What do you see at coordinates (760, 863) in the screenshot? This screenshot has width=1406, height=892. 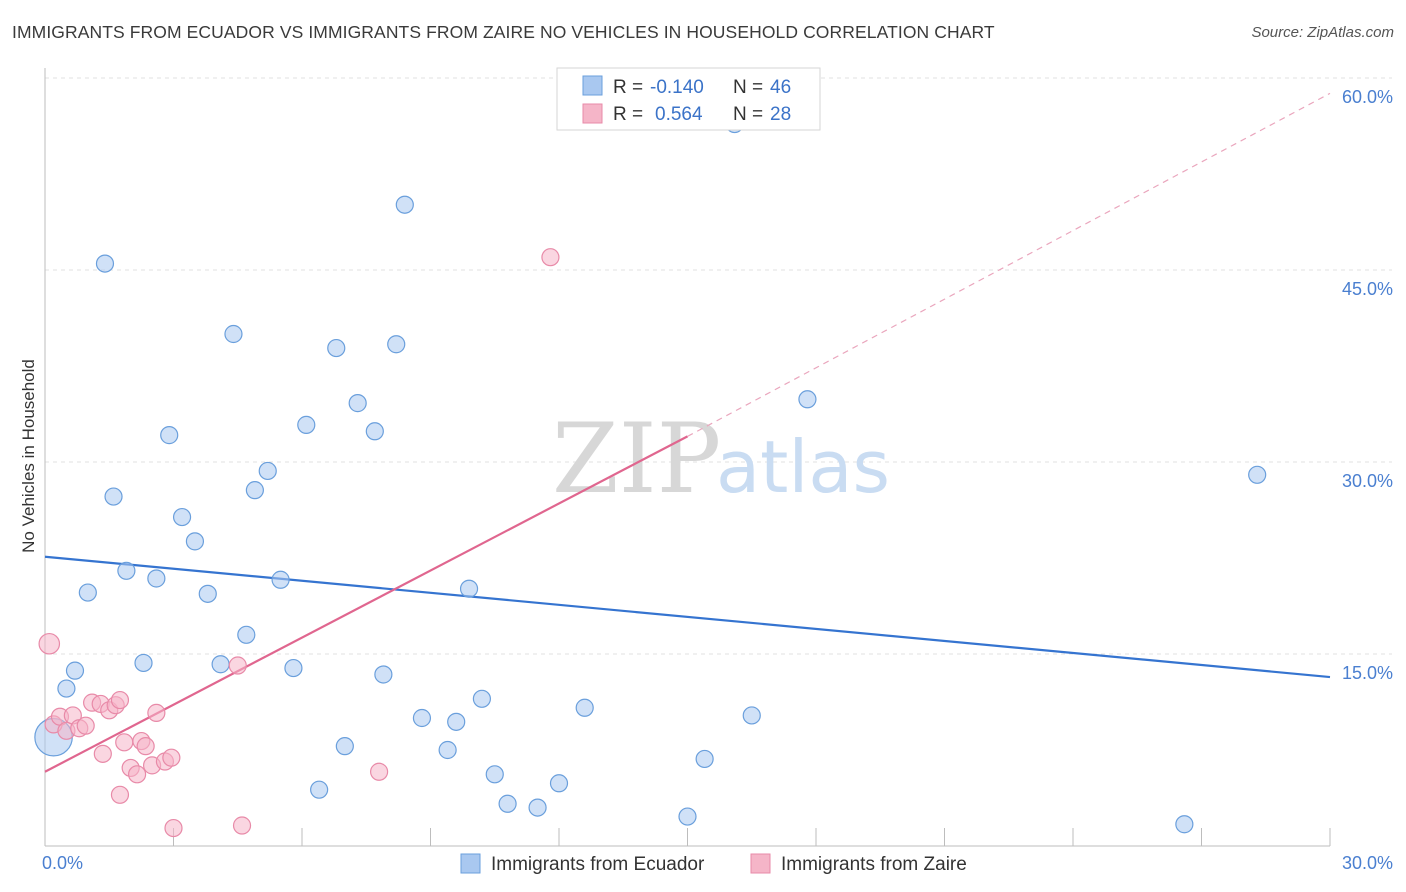 I see `series-legend-swatch-zaire` at bounding box center [760, 863].